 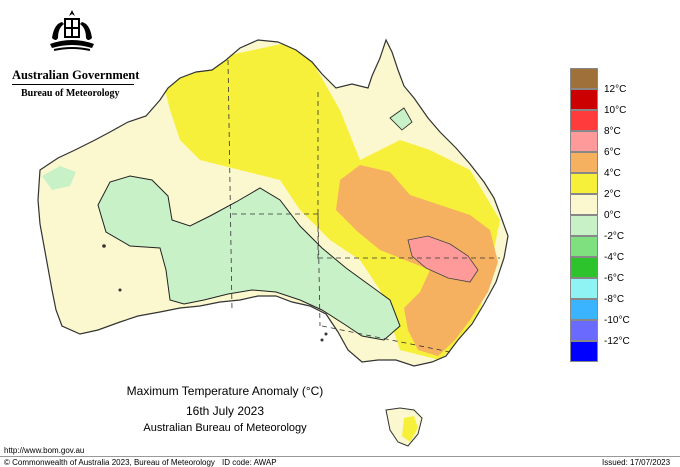 What do you see at coordinates (340, 456) in the screenshot?
I see `footer-divider` at bounding box center [340, 456].